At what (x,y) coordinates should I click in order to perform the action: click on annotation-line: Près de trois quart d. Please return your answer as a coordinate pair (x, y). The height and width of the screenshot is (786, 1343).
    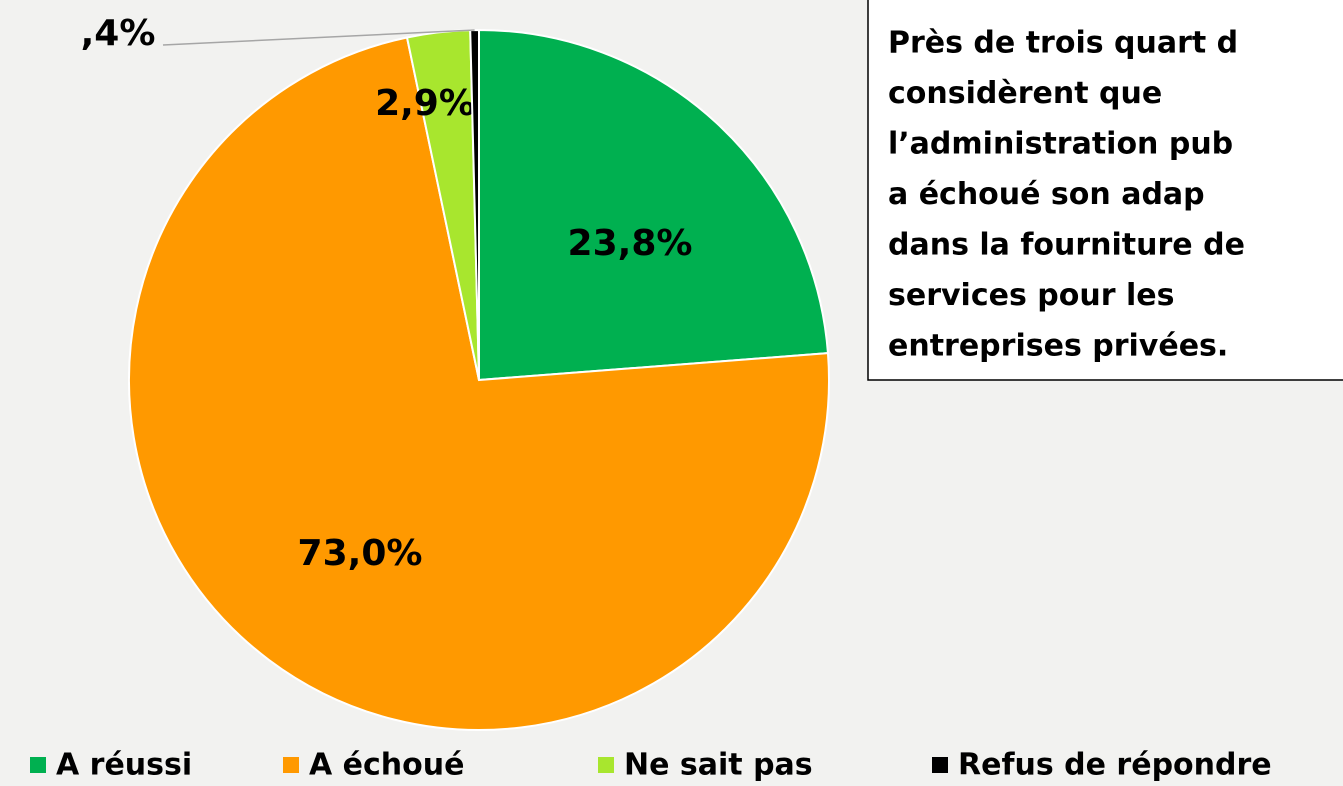
    Looking at the image, I should click on (1063, 43).